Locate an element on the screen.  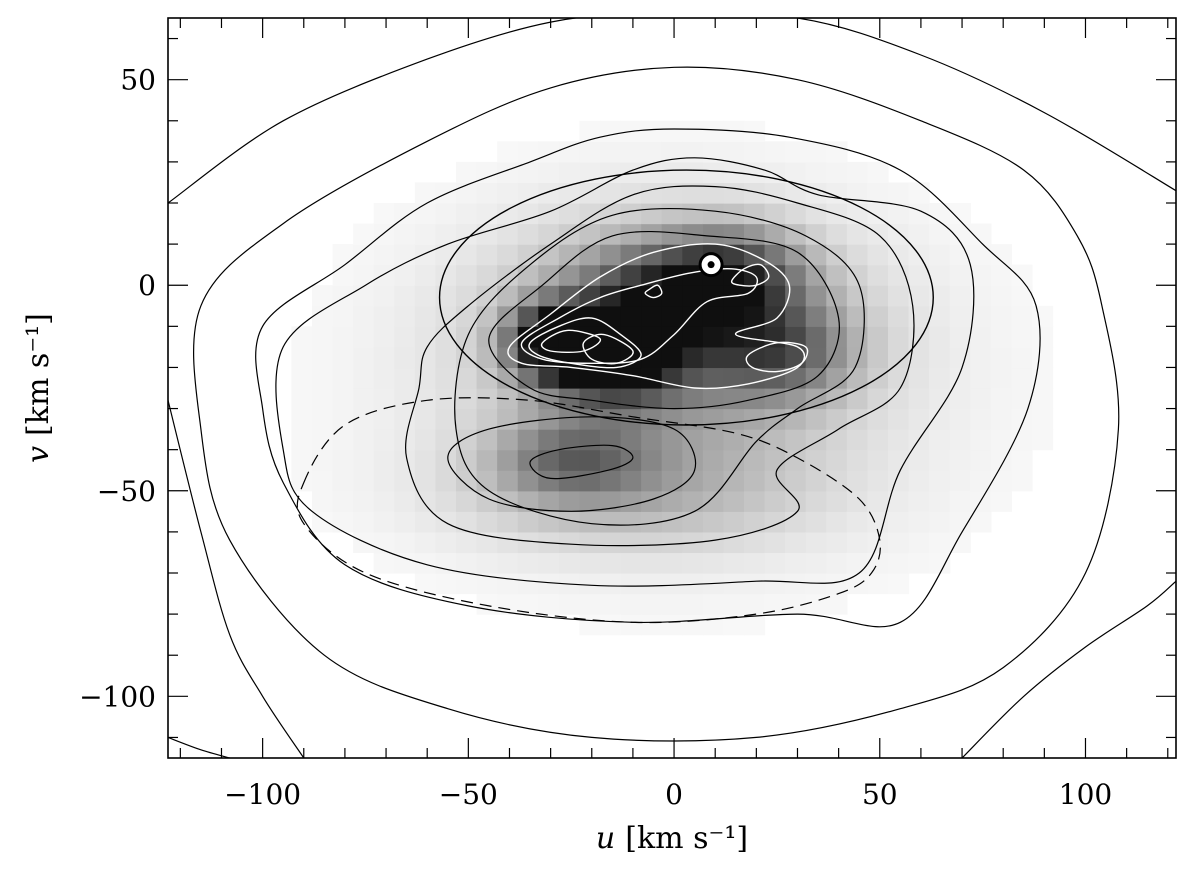
y-tick-label: 50 is located at coordinates (138, 80).